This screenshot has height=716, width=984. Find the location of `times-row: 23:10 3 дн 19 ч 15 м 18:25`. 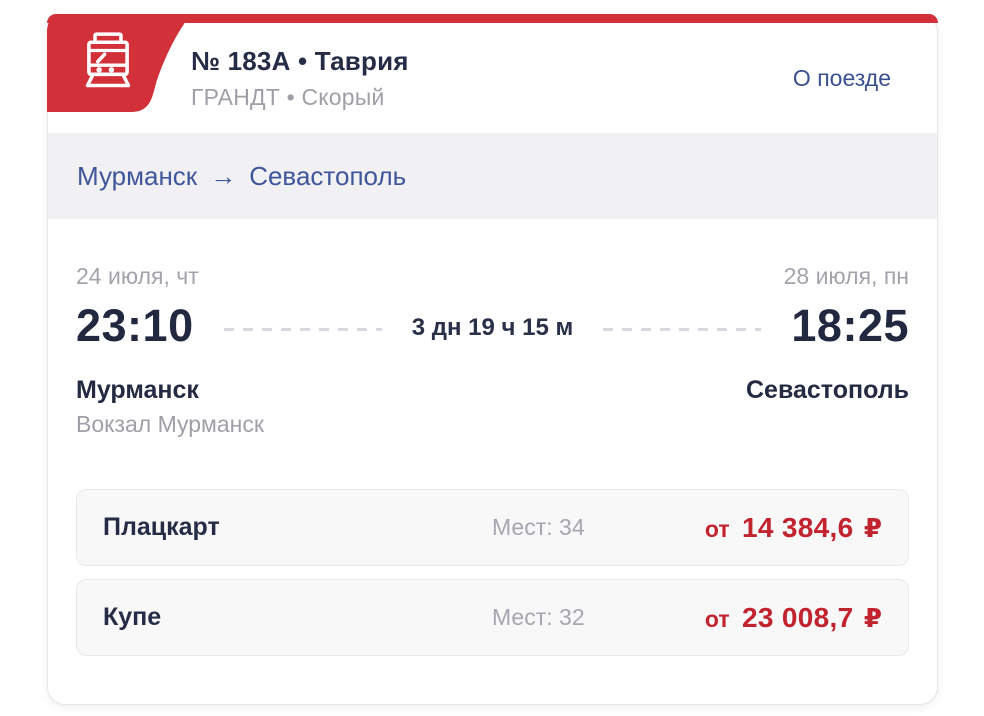

times-row: 23:10 3 дн 19 ч 15 м 18:25 is located at coordinates (492, 326).